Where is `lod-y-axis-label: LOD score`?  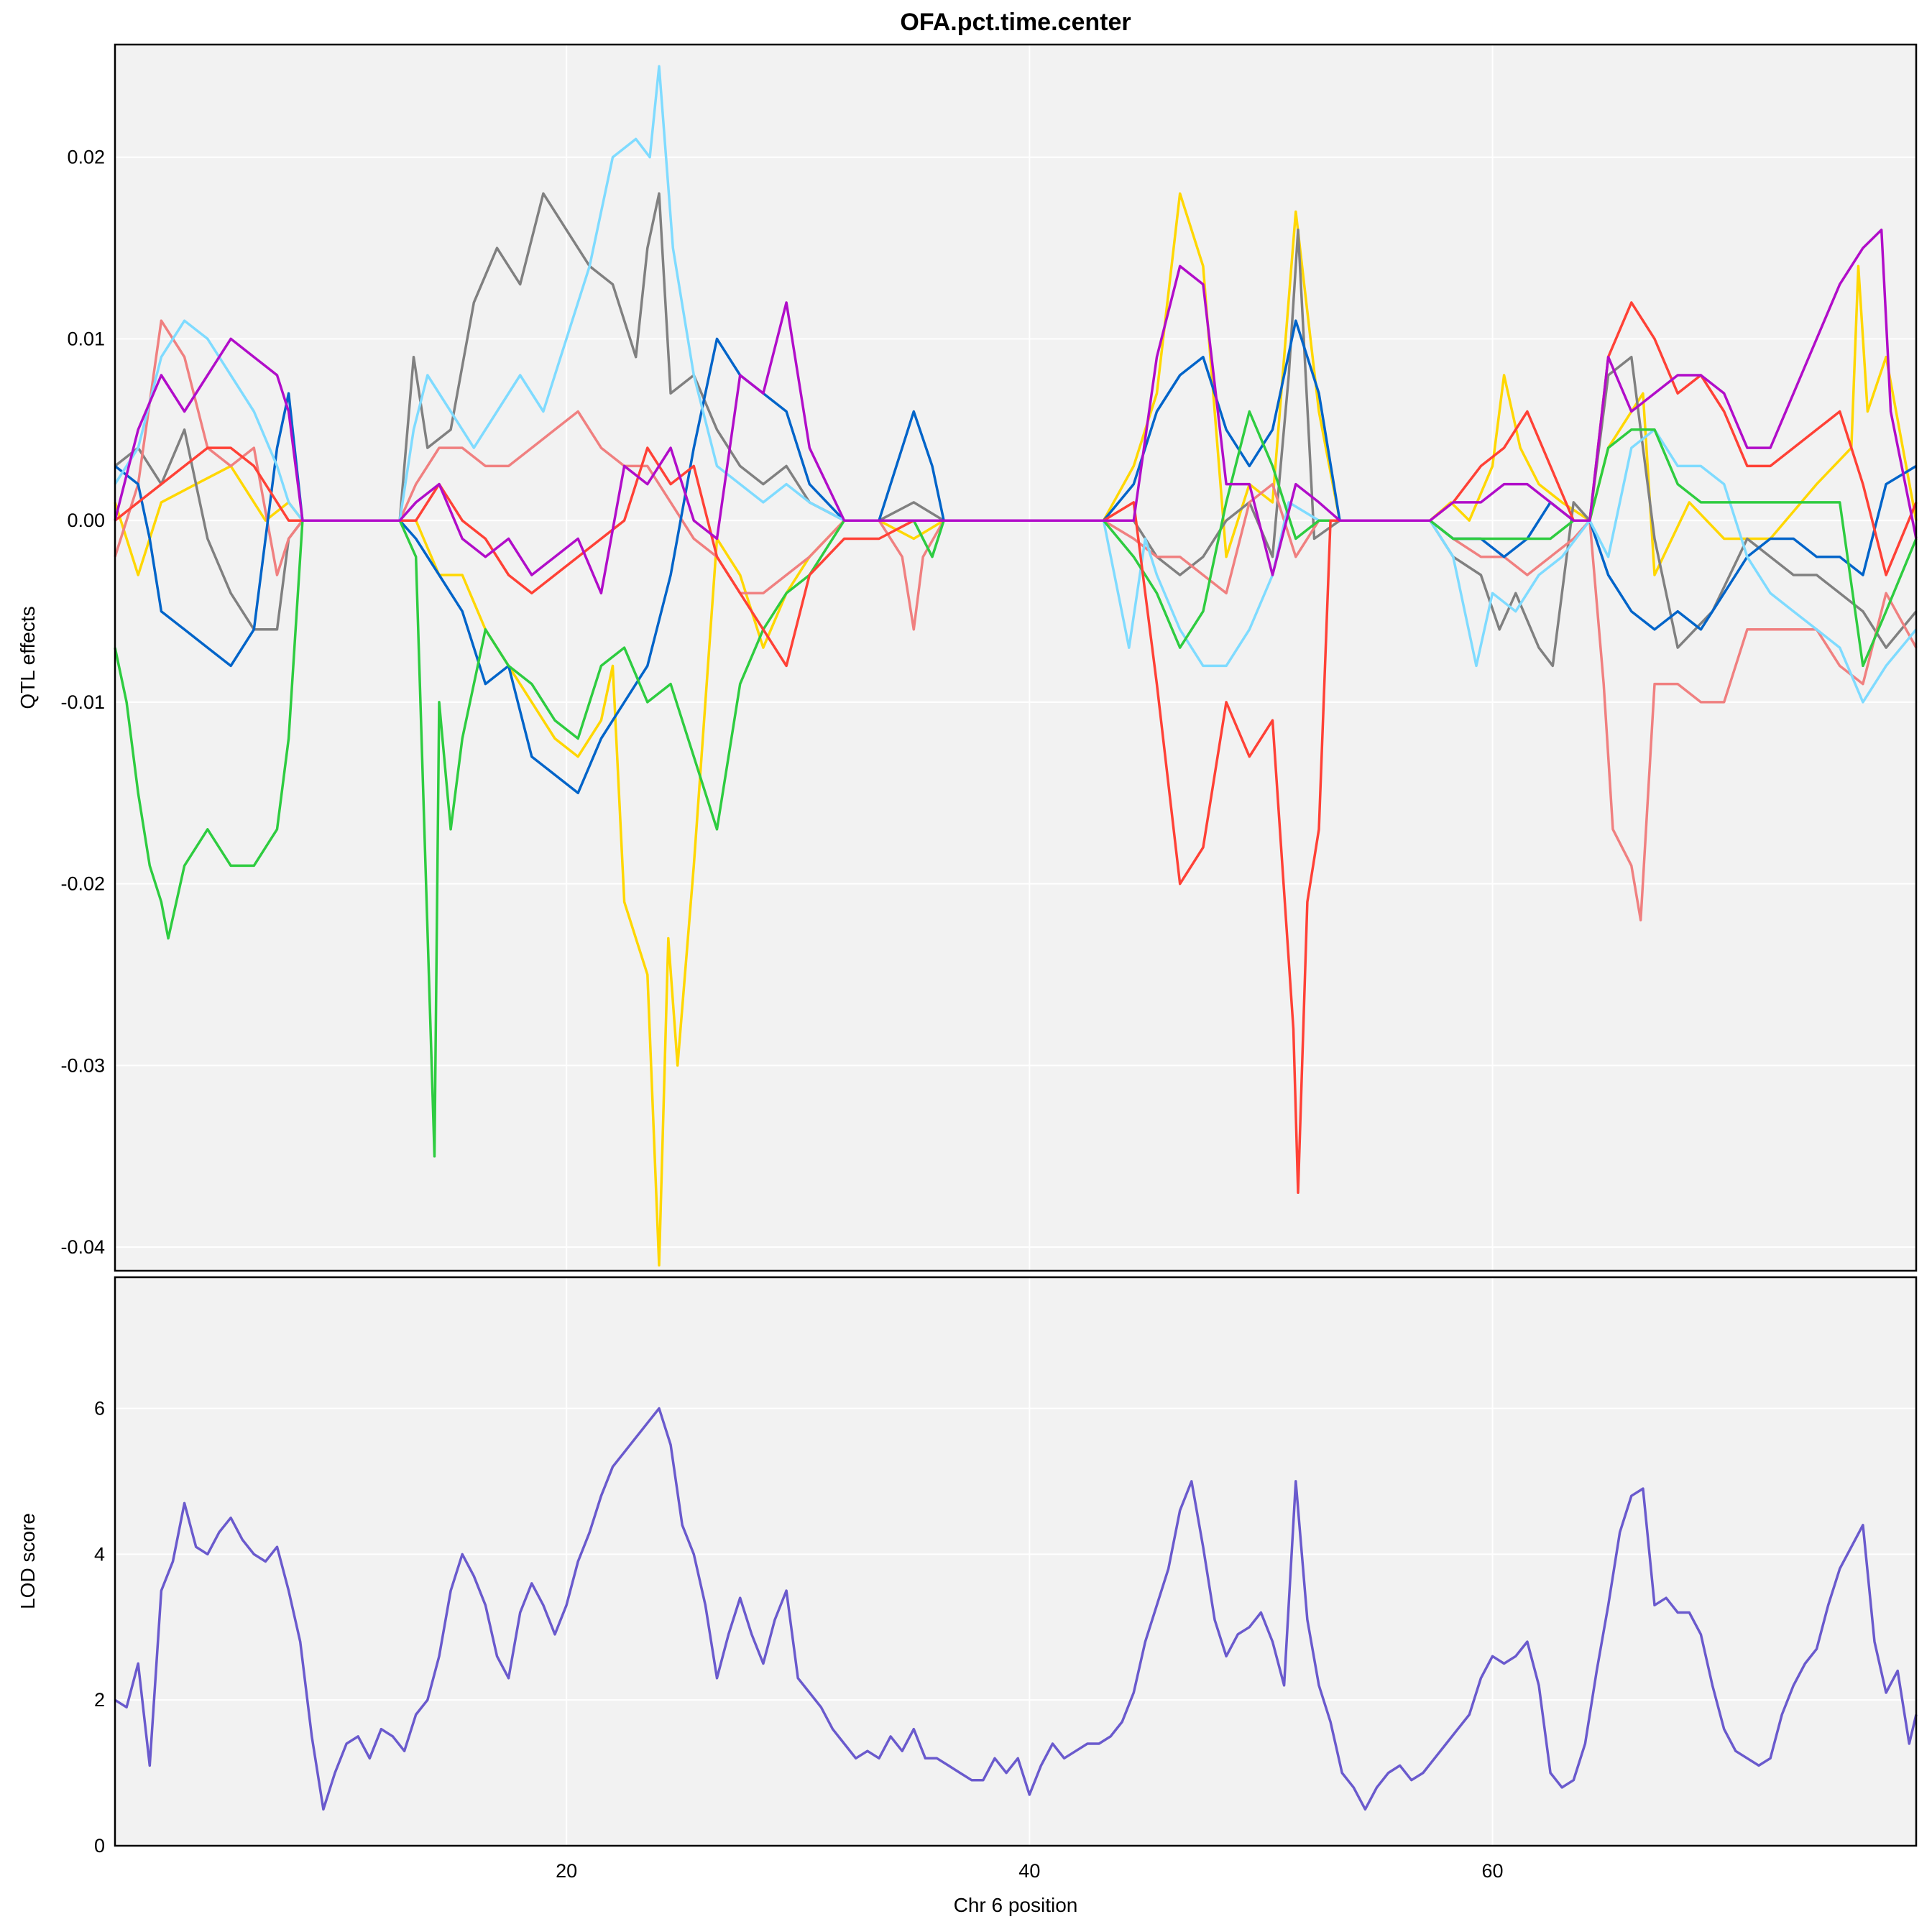
lod-y-axis-label: LOD score is located at coordinates (28, 1561).